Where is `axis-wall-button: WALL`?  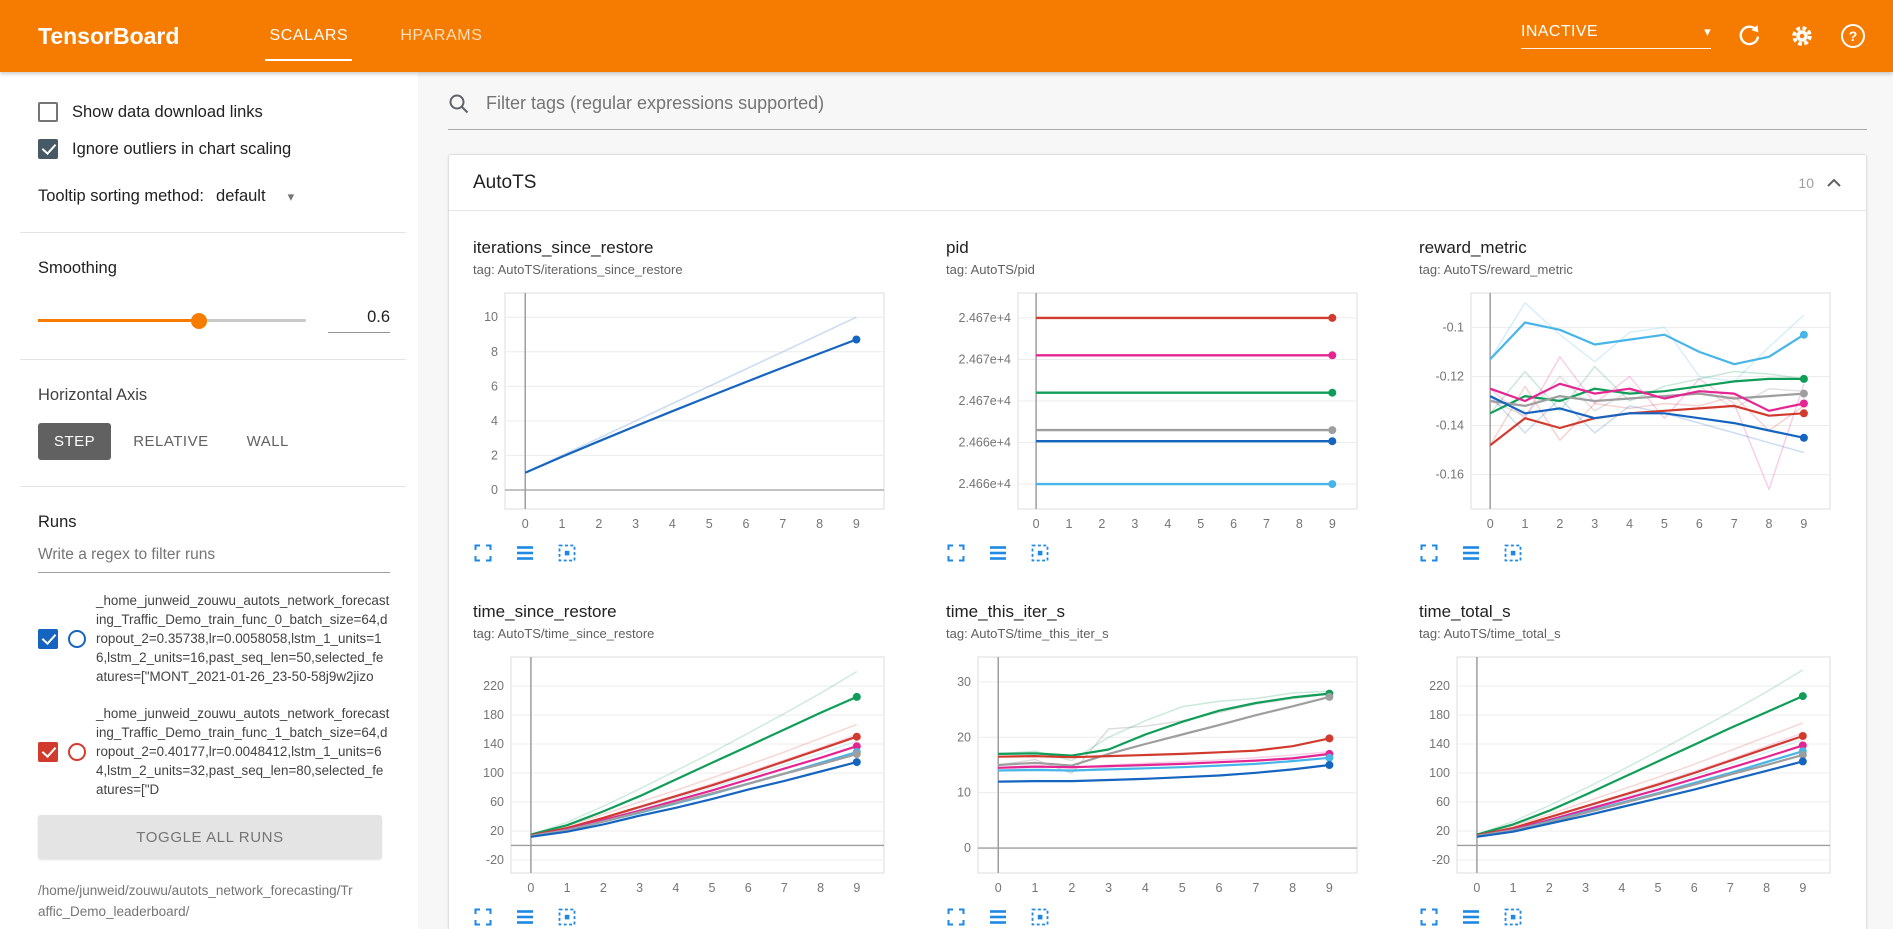
axis-wall-button: WALL is located at coordinates (268, 441).